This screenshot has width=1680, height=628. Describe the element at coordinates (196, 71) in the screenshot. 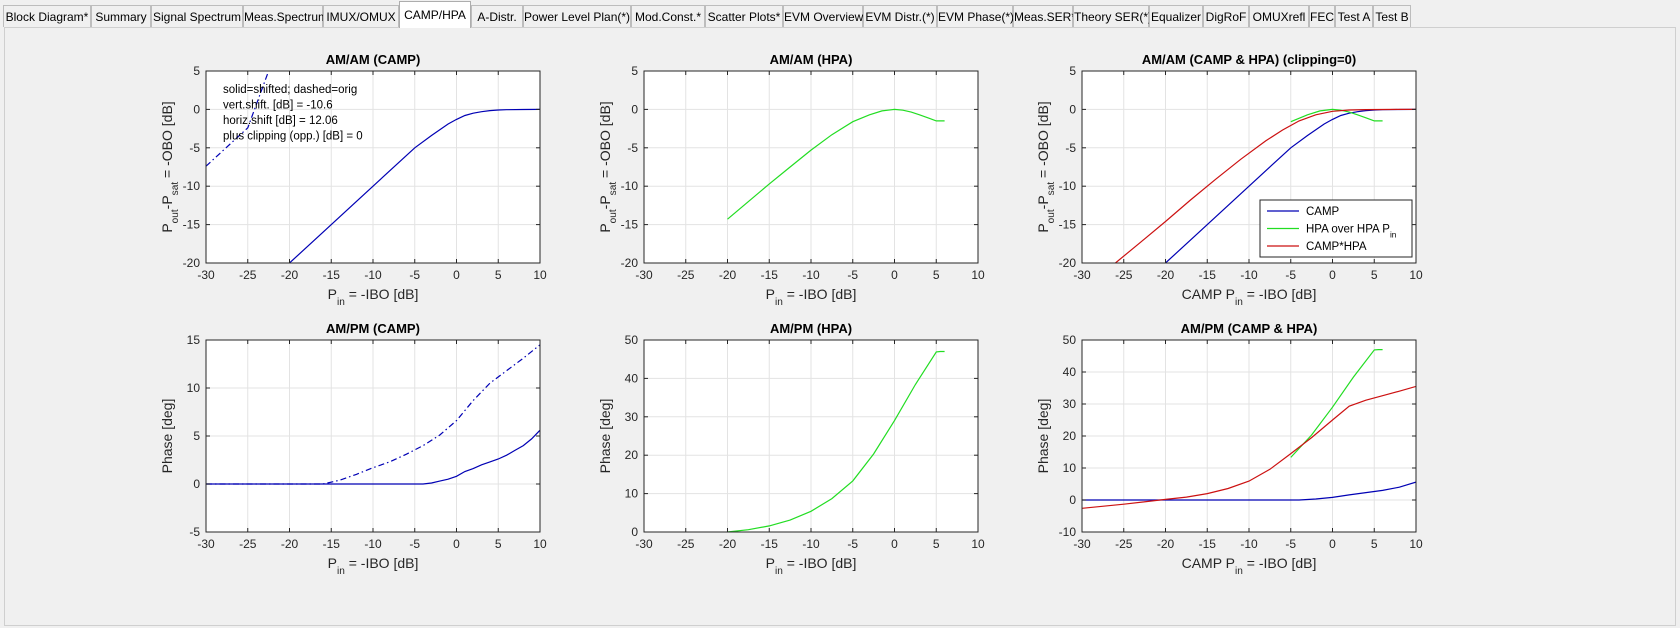

I see `tick-label-y: 5` at that location.